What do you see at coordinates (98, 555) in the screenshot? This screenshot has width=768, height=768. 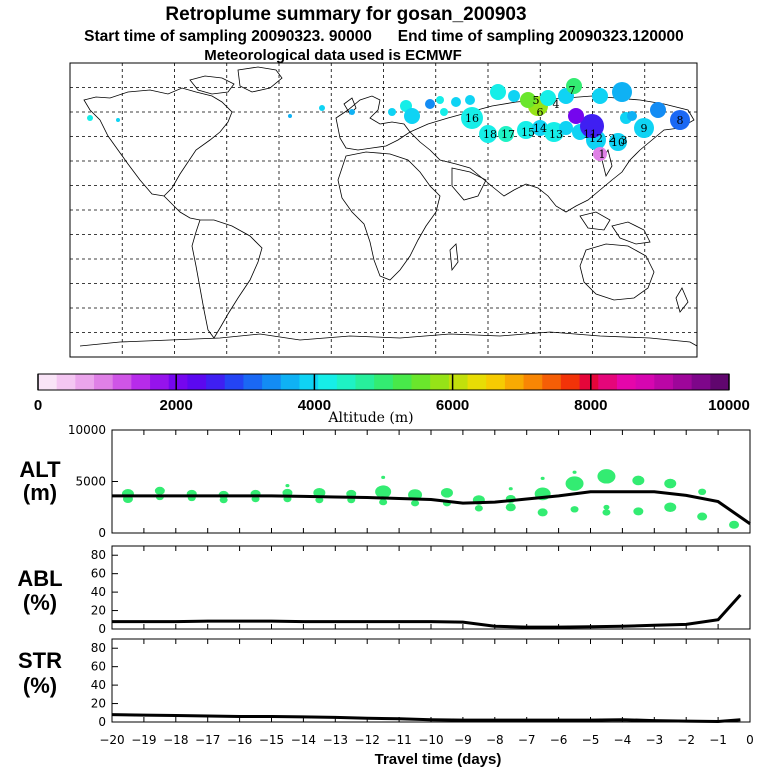 I see `abl-ytick-label: 80` at bounding box center [98, 555].